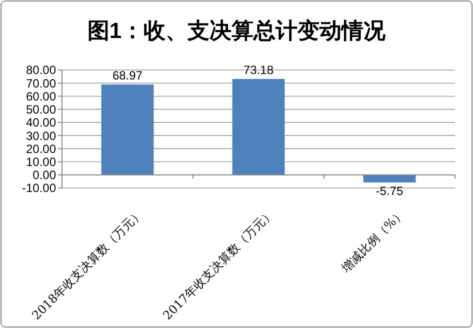 The height and width of the screenshot is (328, 473). I want to click on y-tick-label: 40.00, so click(41, 123).